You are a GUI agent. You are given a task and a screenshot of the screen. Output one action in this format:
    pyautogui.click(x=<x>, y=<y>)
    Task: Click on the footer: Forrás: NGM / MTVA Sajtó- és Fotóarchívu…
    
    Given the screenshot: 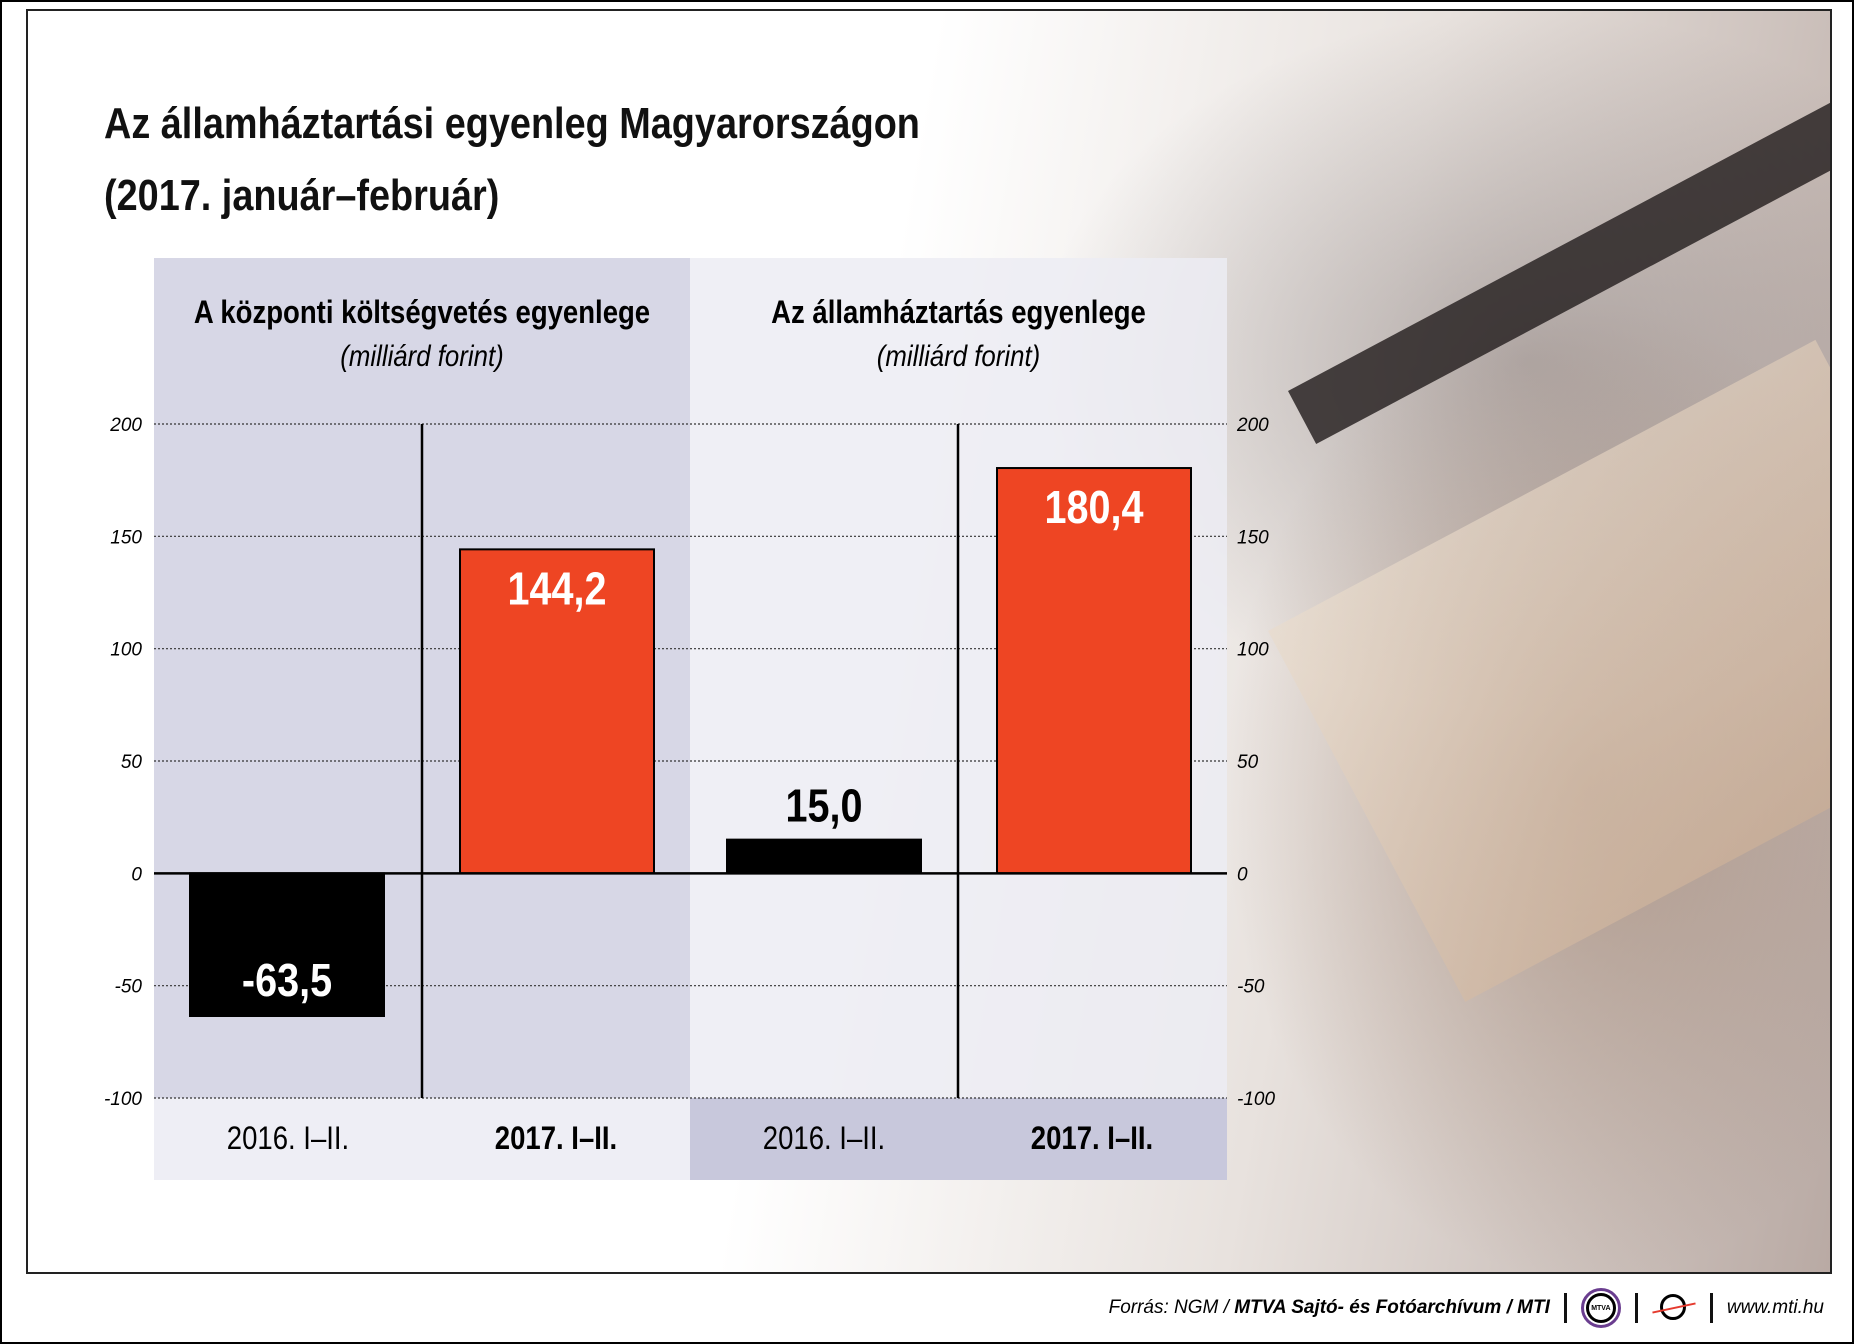 What is the action you would take?
    pyautogui.click(x=1466, y=1308)
    